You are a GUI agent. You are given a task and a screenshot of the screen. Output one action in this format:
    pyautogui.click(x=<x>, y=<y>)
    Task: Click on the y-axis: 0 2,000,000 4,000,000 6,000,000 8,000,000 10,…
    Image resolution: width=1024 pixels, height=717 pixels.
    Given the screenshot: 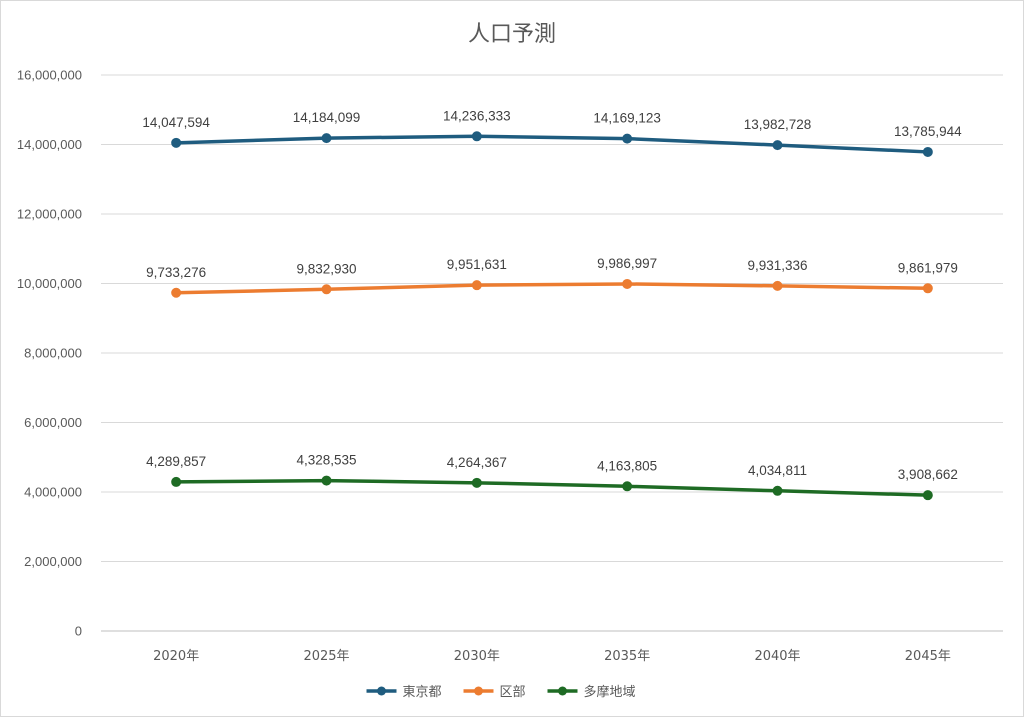 What is the action you would take?
    pyautogui.click(x=49, y=353)
    